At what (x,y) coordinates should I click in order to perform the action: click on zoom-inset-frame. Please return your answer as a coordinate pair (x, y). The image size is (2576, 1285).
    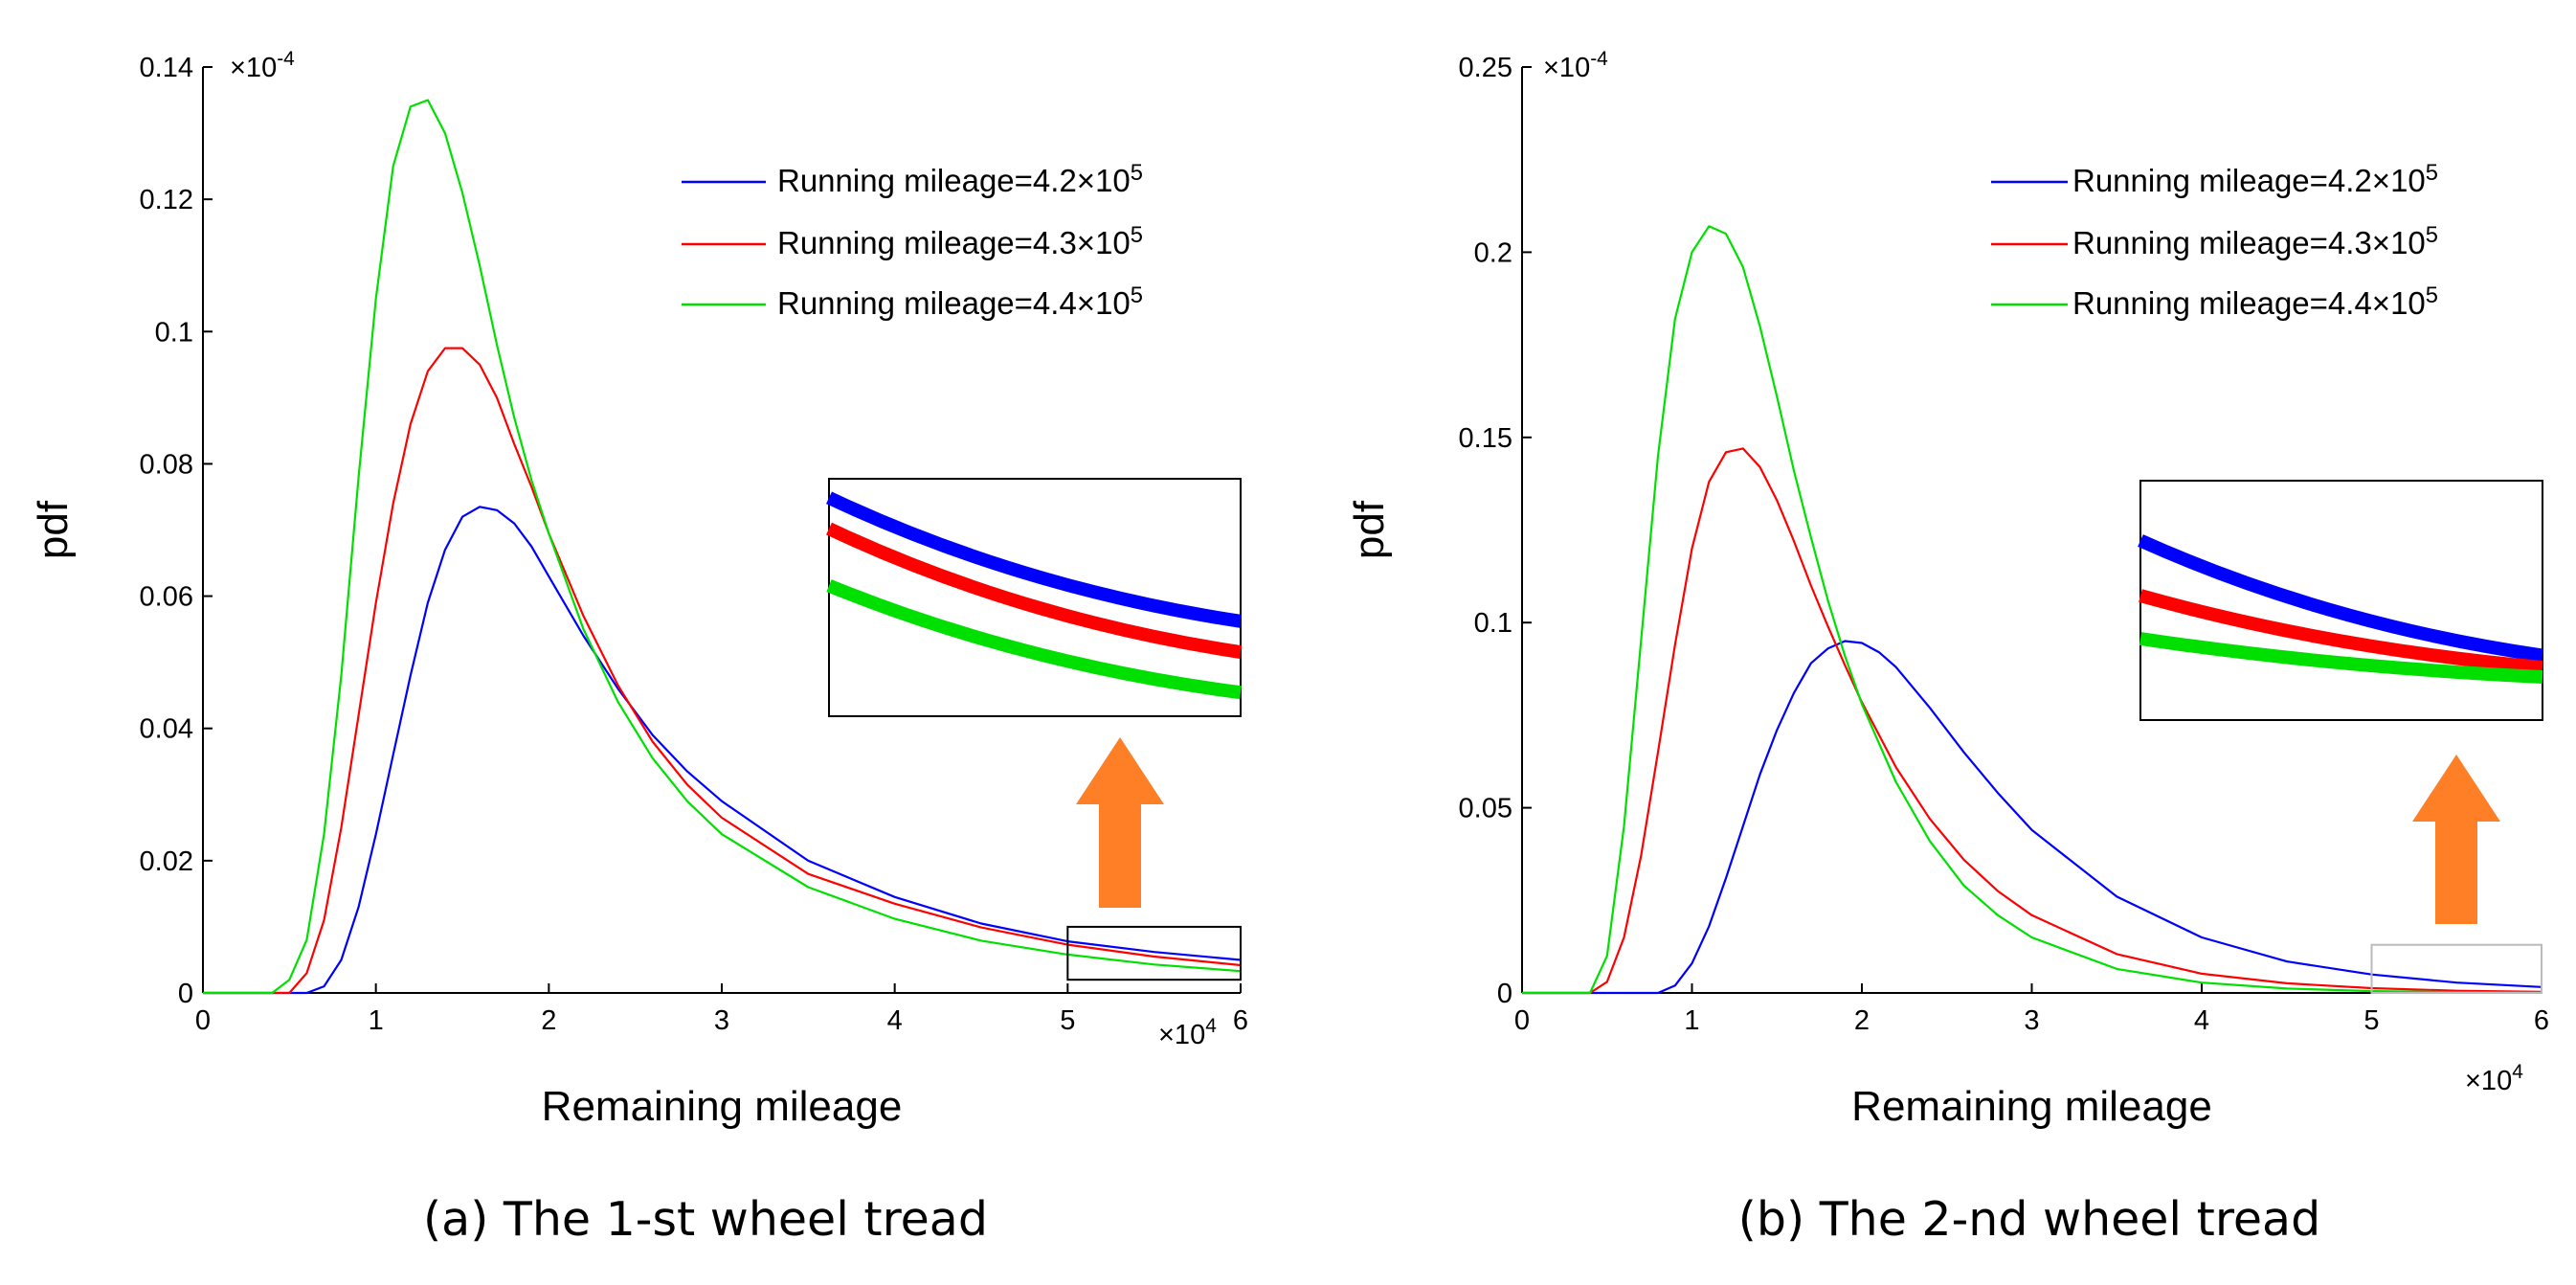
    Looking at the image, I should click on (2341, 600).